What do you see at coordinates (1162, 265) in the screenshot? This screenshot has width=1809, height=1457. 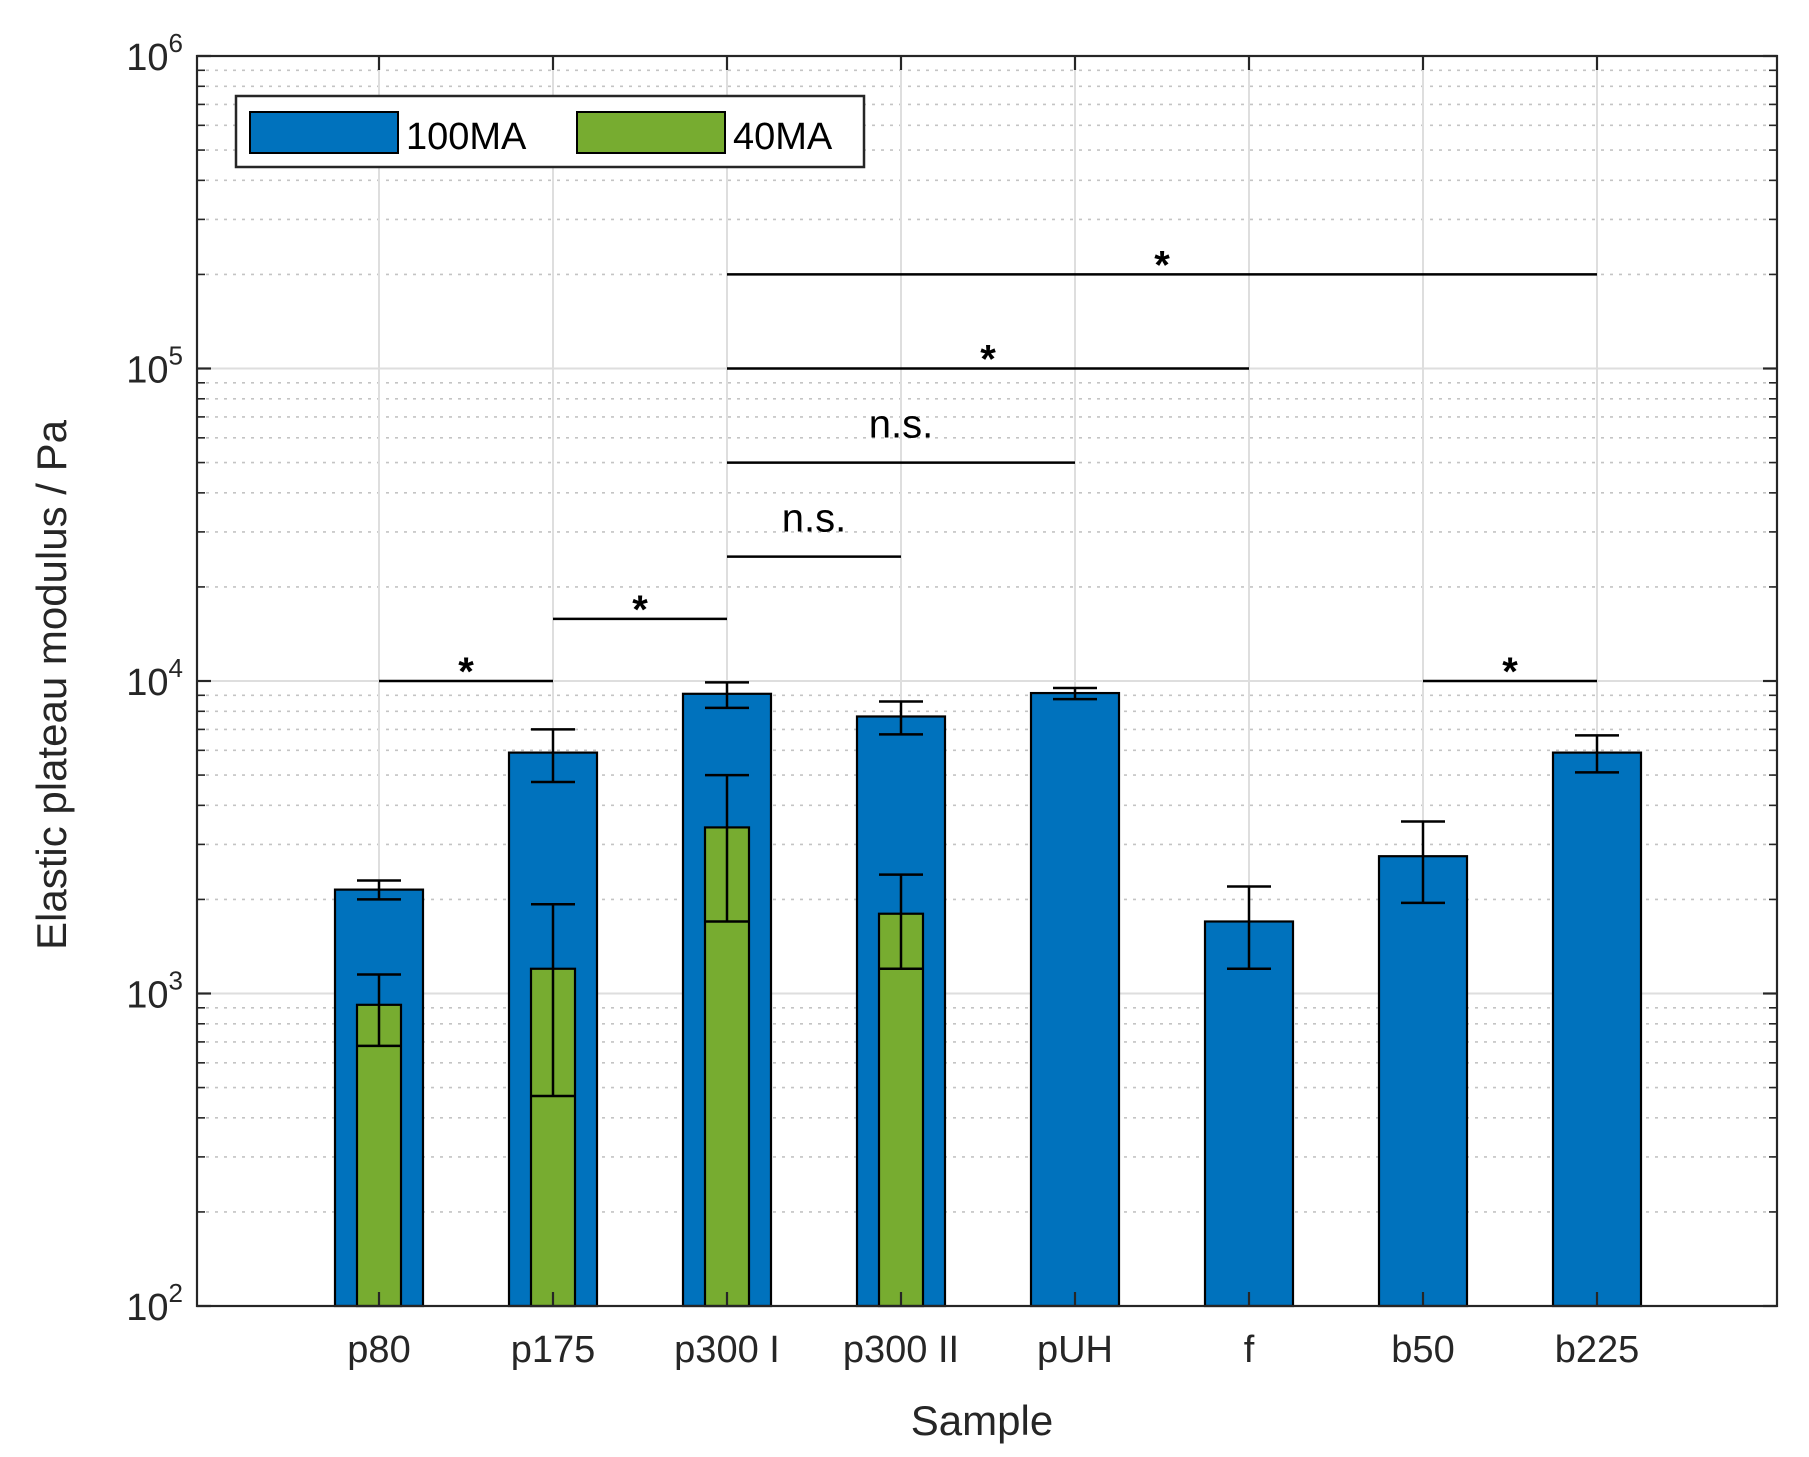 I see `significance-label-5: *` at bounding box center [1162, 265].